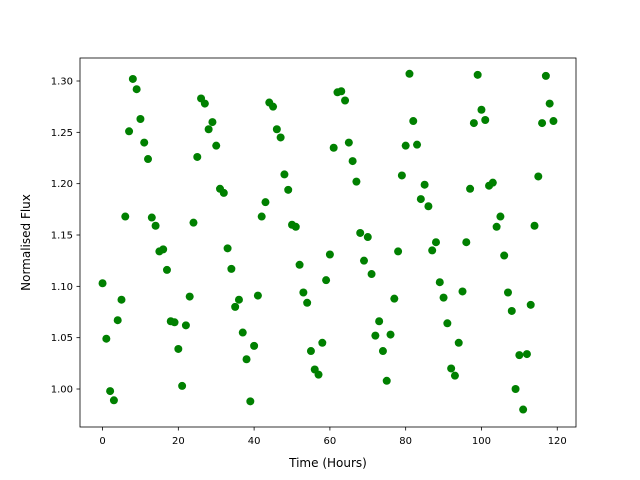 The width and height of the screenshot is (640, 480). I want to click on y-tick-label: 1.00, so click(62, 390).